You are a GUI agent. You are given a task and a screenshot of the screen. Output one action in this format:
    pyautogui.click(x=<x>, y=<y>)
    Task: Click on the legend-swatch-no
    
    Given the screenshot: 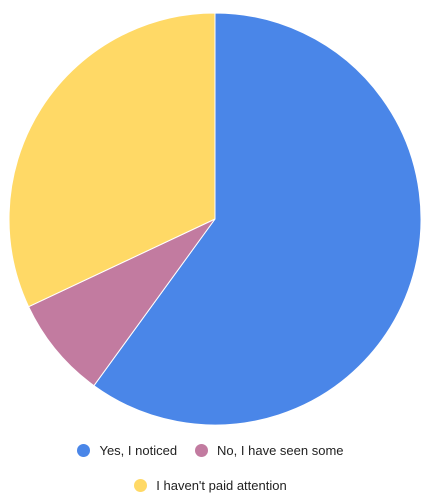 What is the action you would take?
    pyautogui.click(x=202, y=450)
    